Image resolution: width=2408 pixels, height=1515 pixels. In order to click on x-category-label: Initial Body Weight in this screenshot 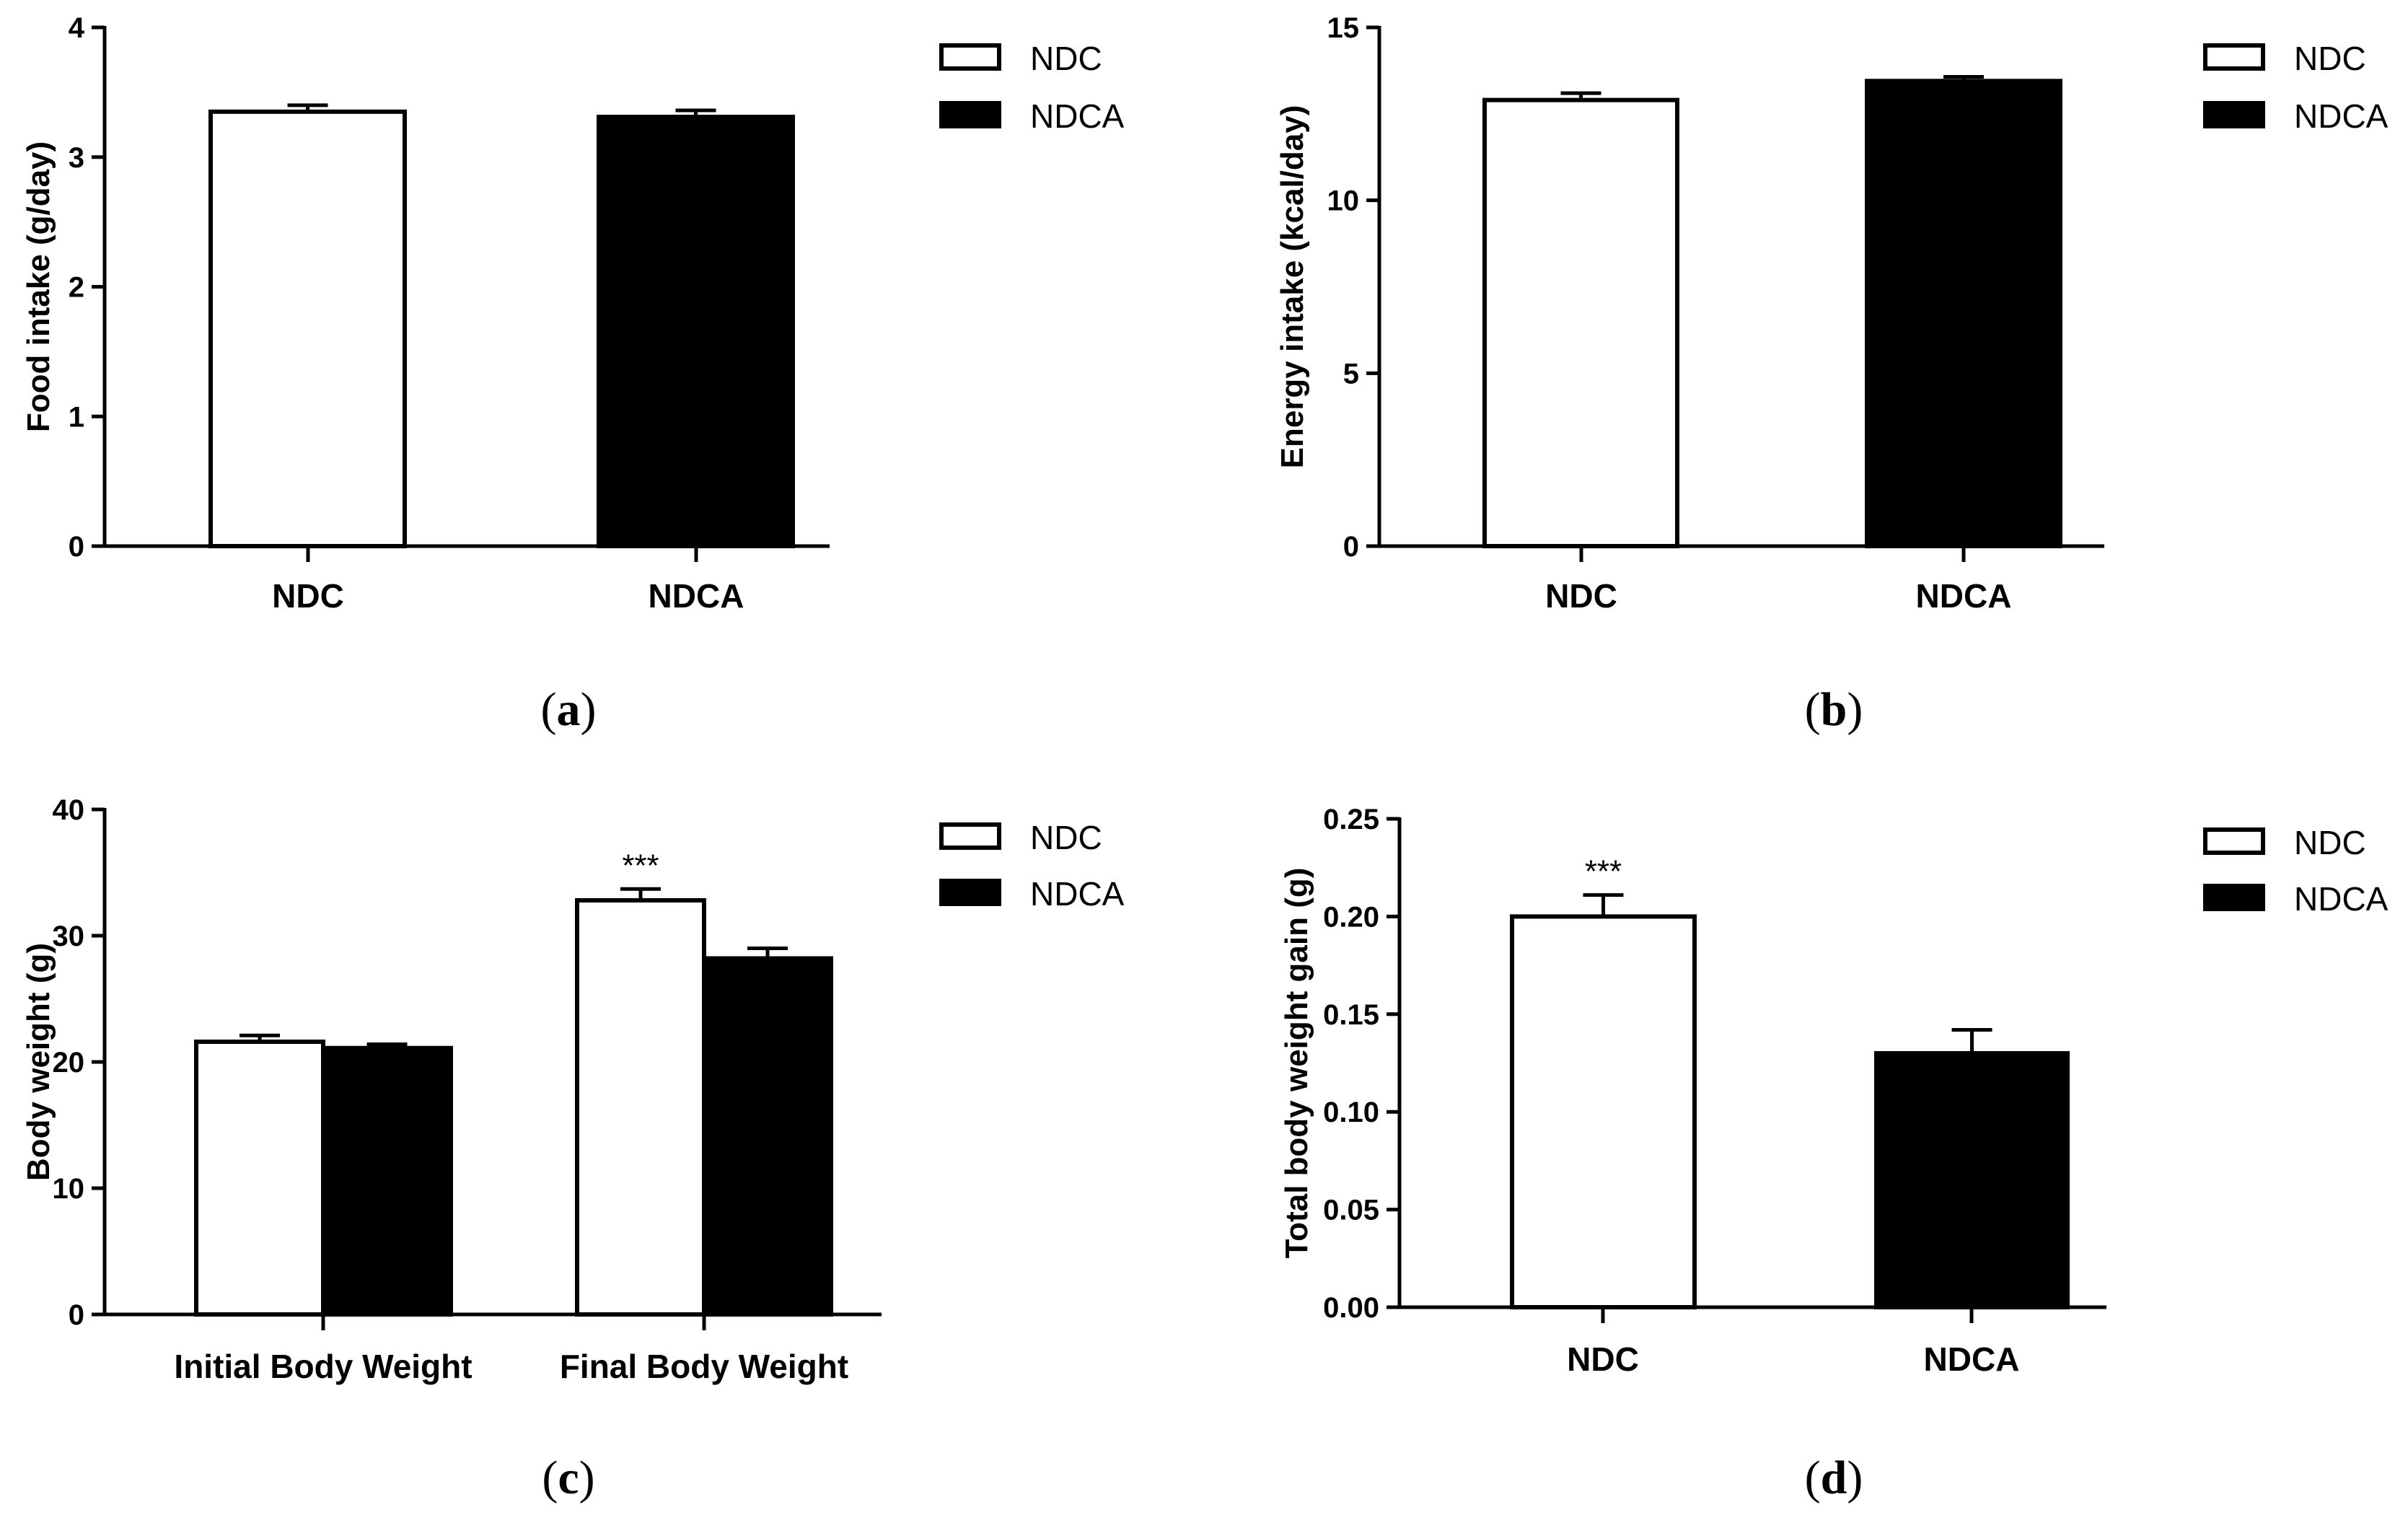, I will do `click(323, 1366)`.